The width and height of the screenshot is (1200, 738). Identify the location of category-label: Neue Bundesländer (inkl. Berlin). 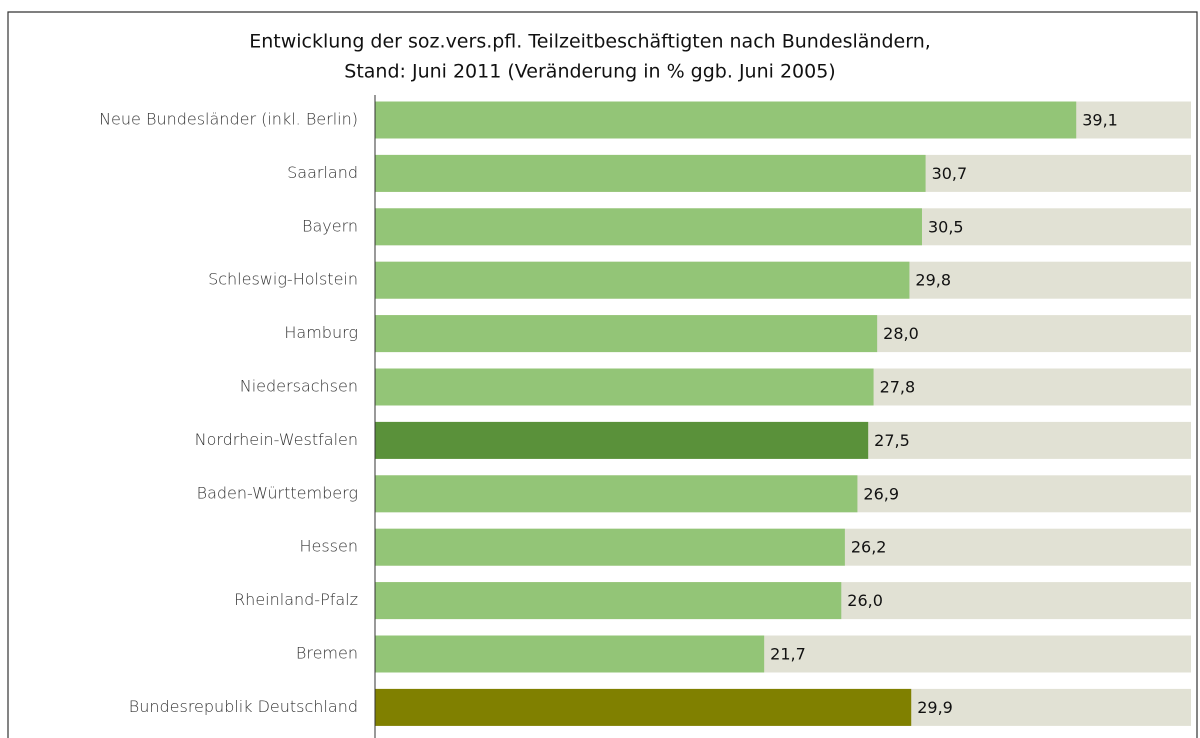
(228, 119).